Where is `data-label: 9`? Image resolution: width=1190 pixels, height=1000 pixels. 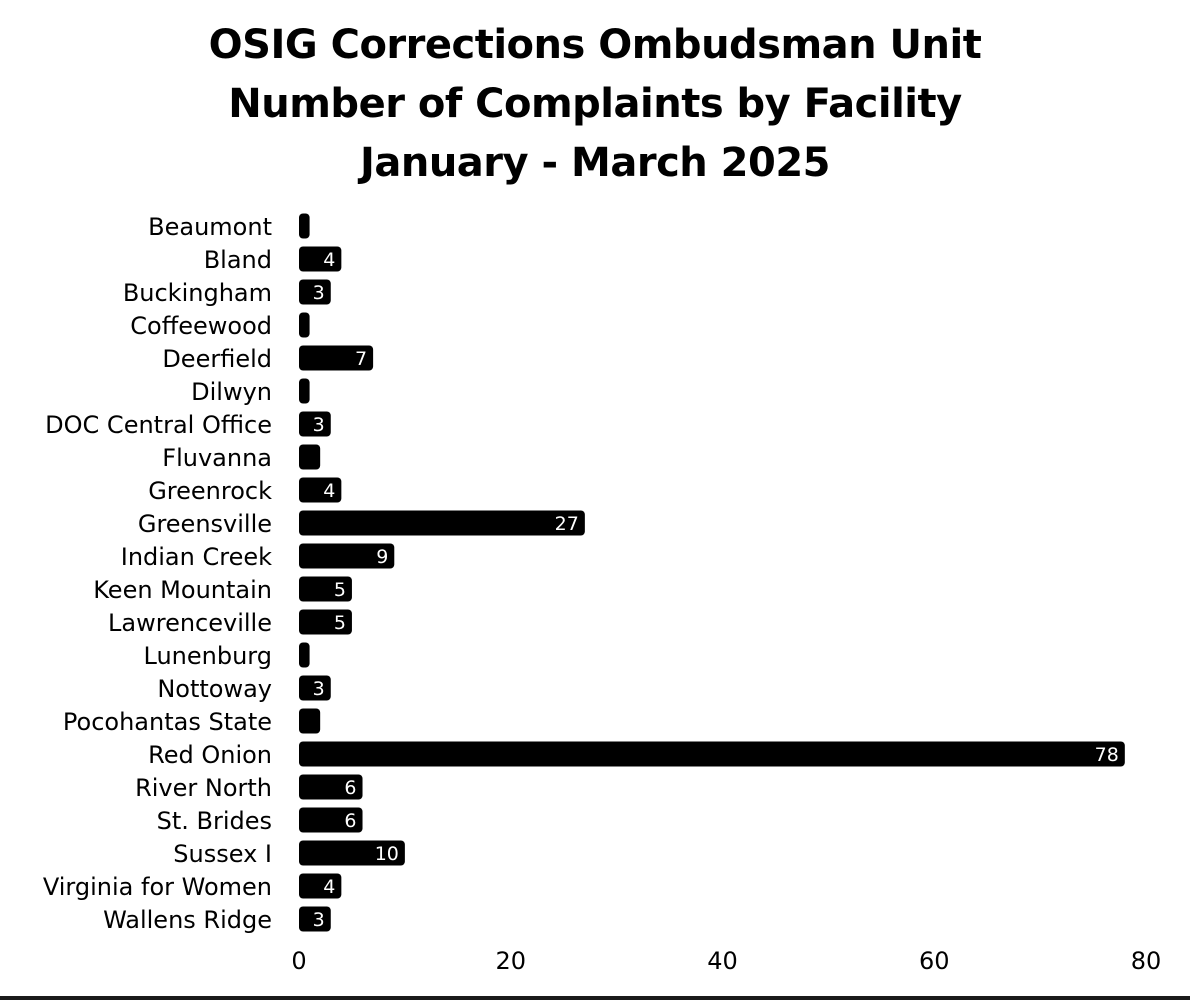 data-label: 9 is located at coordinates (382, 557).